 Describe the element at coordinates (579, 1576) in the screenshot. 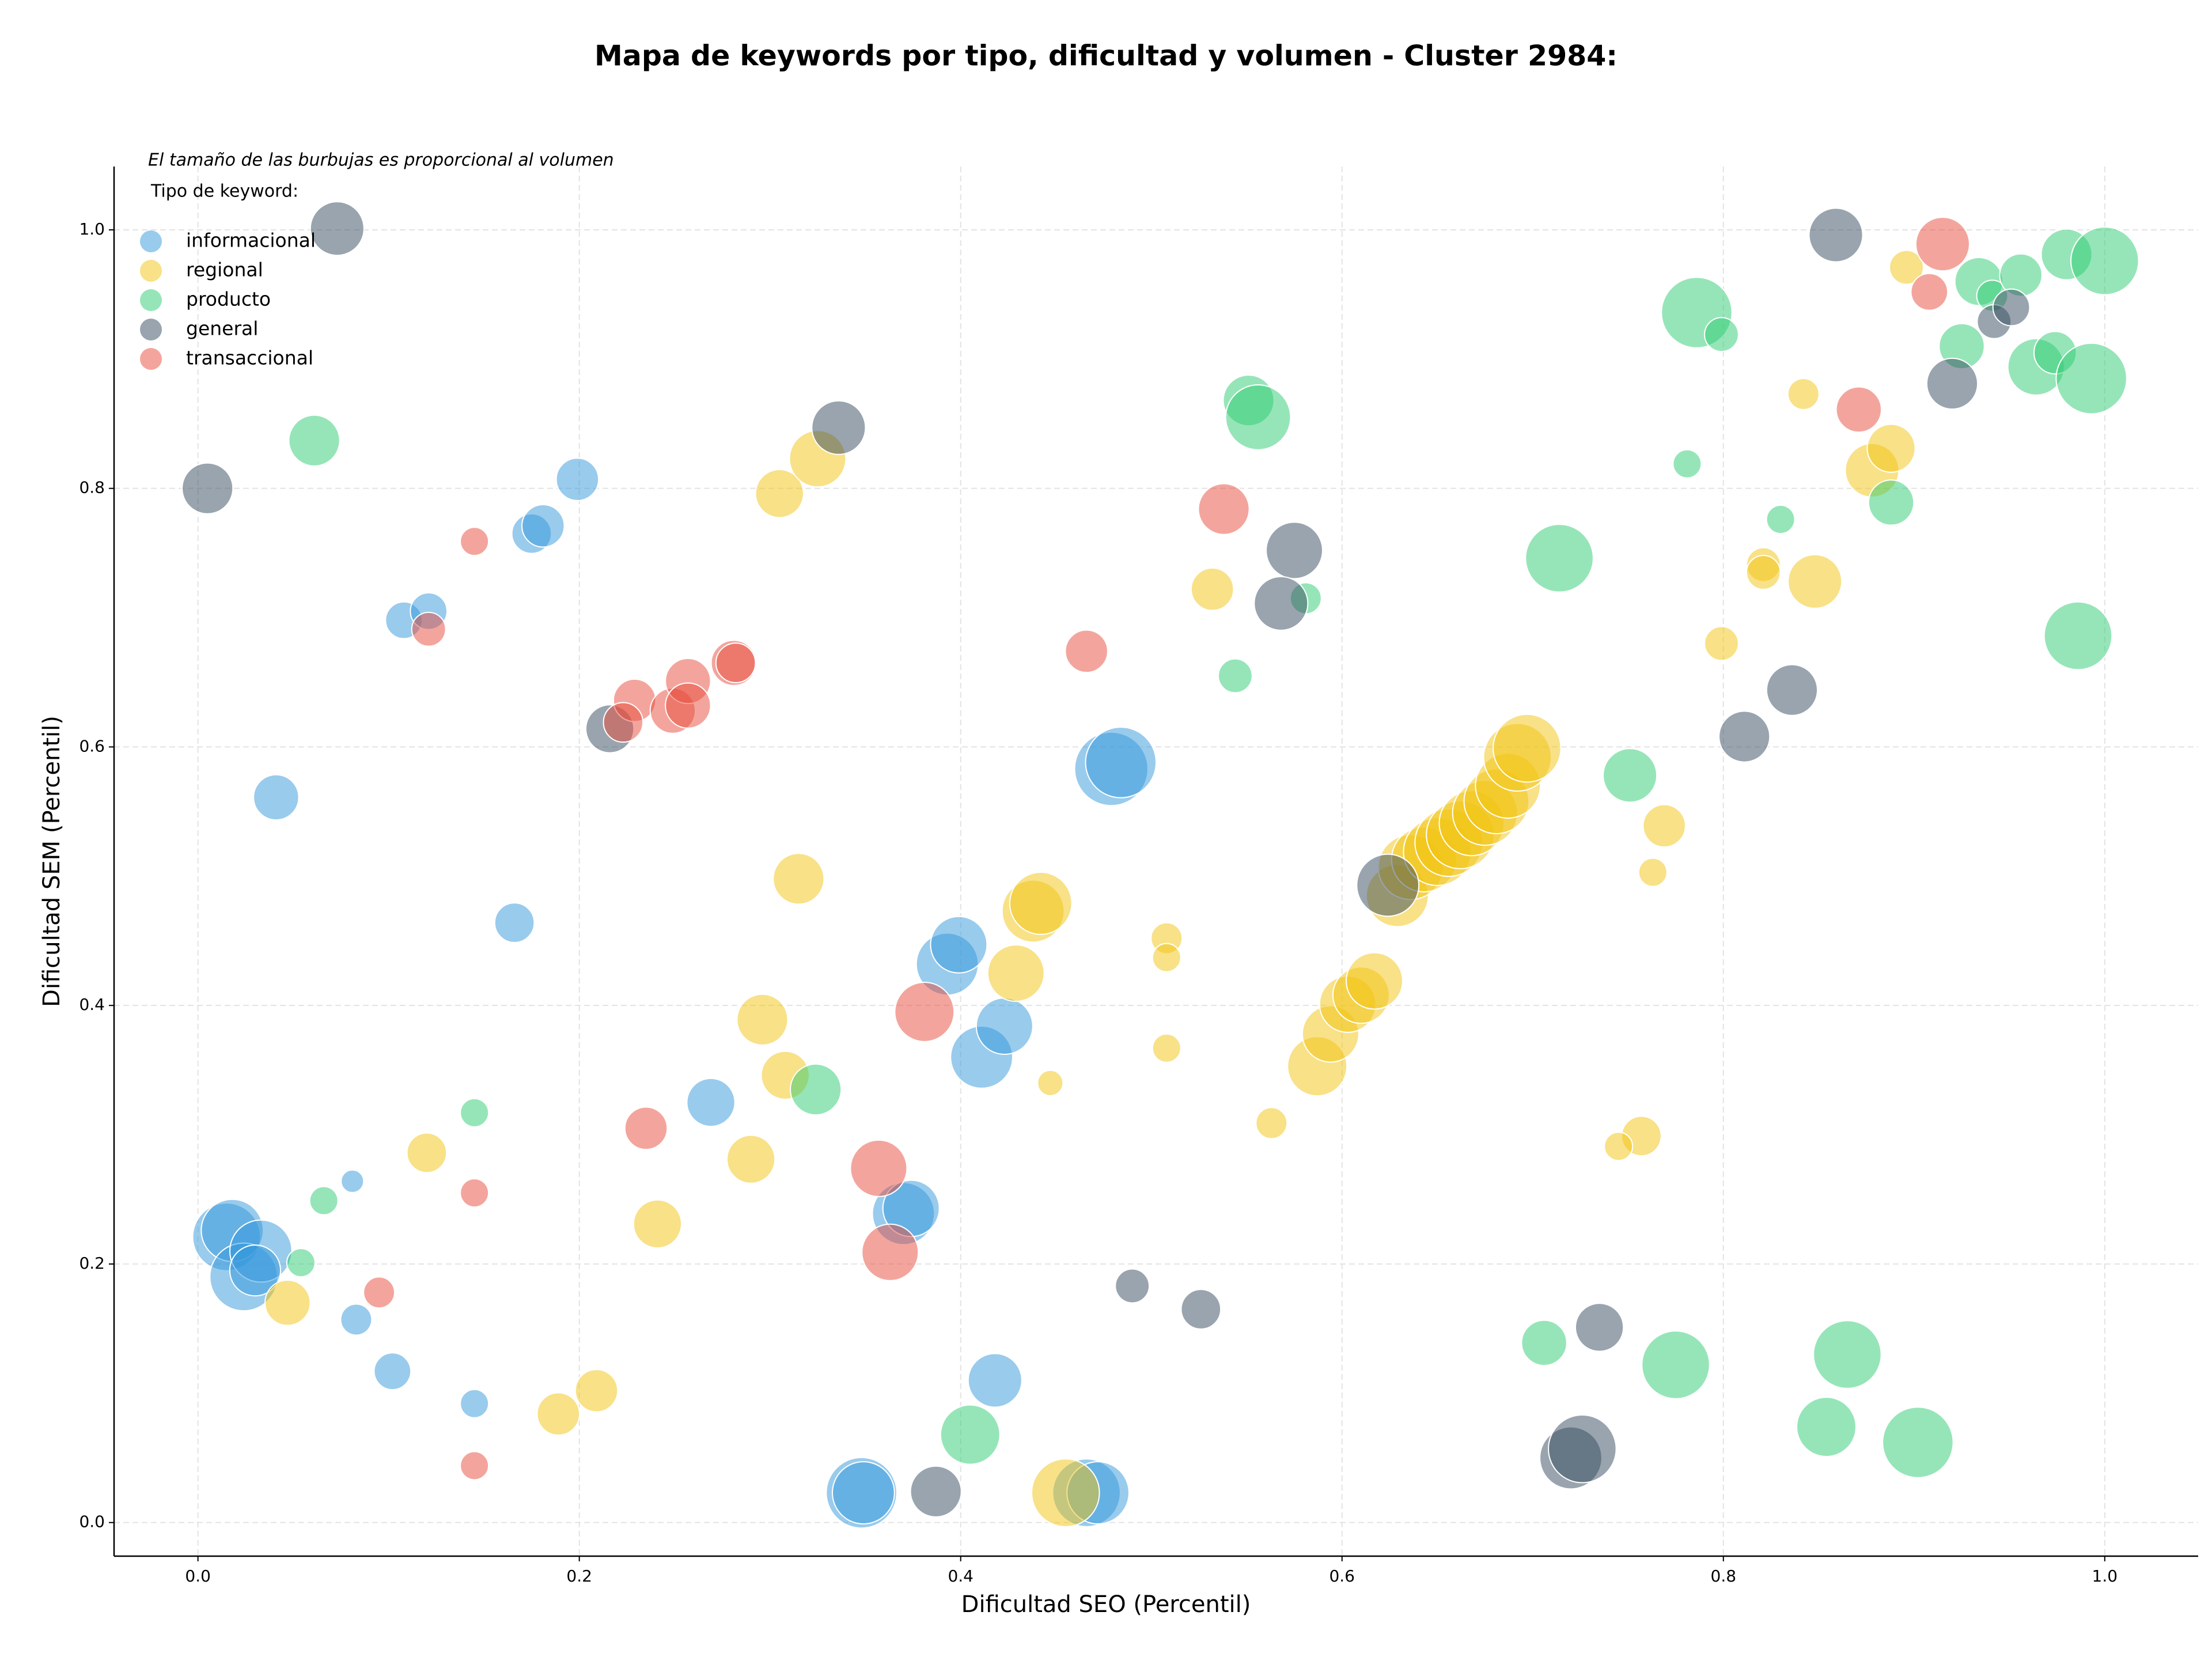

I see `x-tick-label: 0.2` at that location.